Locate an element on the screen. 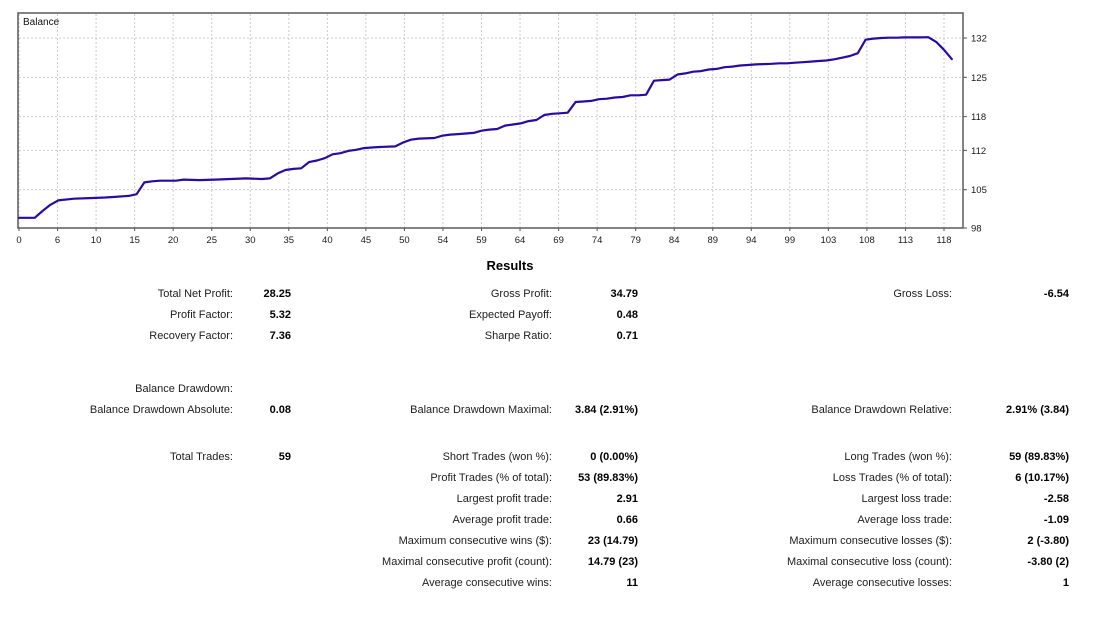 The width and height of the screenshot is (1107, 623). y-axis-tick-label: 105 is located at coordinates (979, 190).